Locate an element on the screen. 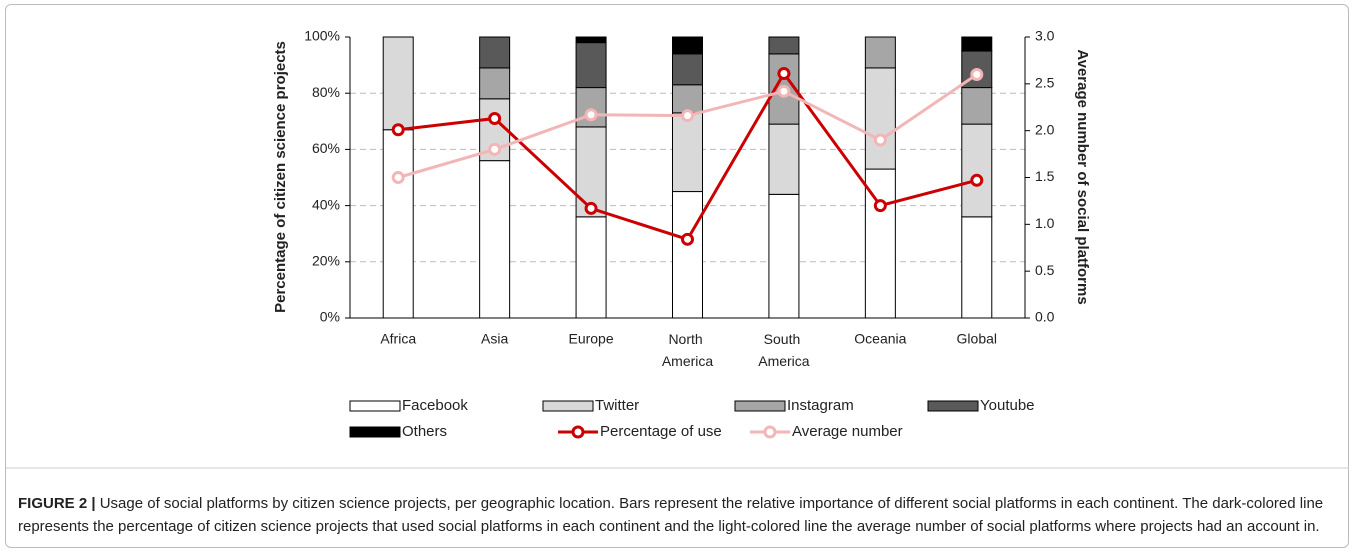 This screenshot has height=554, width=1356. y2-tick-label: 2.0 is located at coordinates (1045, 129).